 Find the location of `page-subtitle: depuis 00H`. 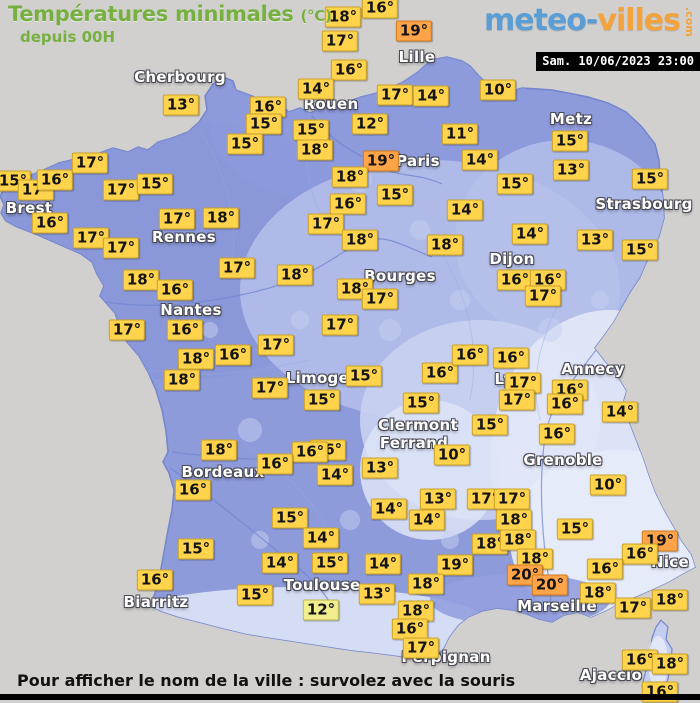

page-subtitle: depuis 00H is located at coordinates (68, 37).